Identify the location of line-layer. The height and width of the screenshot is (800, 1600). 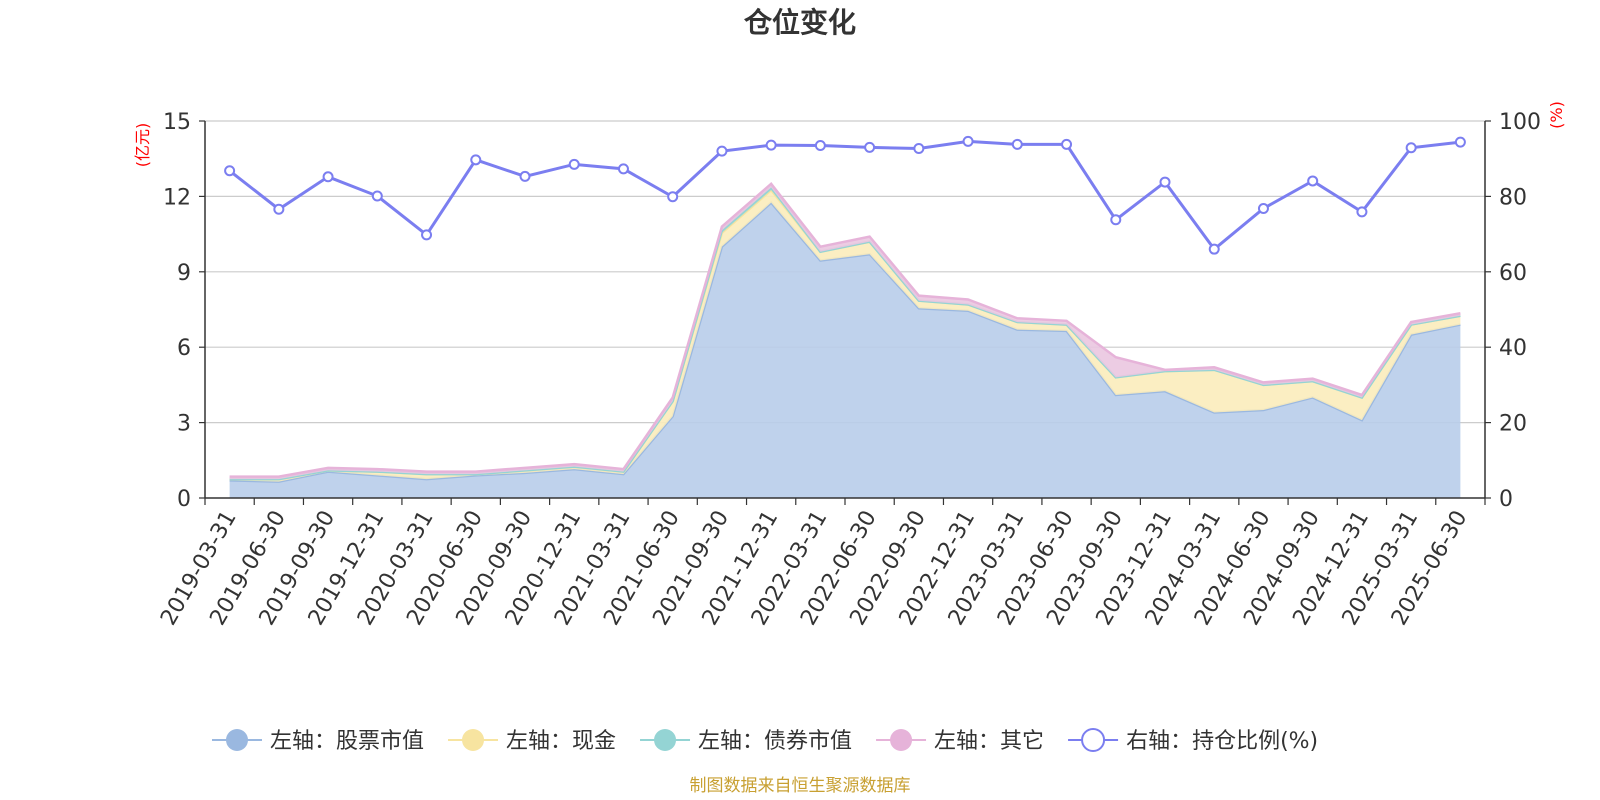
(845, 195).